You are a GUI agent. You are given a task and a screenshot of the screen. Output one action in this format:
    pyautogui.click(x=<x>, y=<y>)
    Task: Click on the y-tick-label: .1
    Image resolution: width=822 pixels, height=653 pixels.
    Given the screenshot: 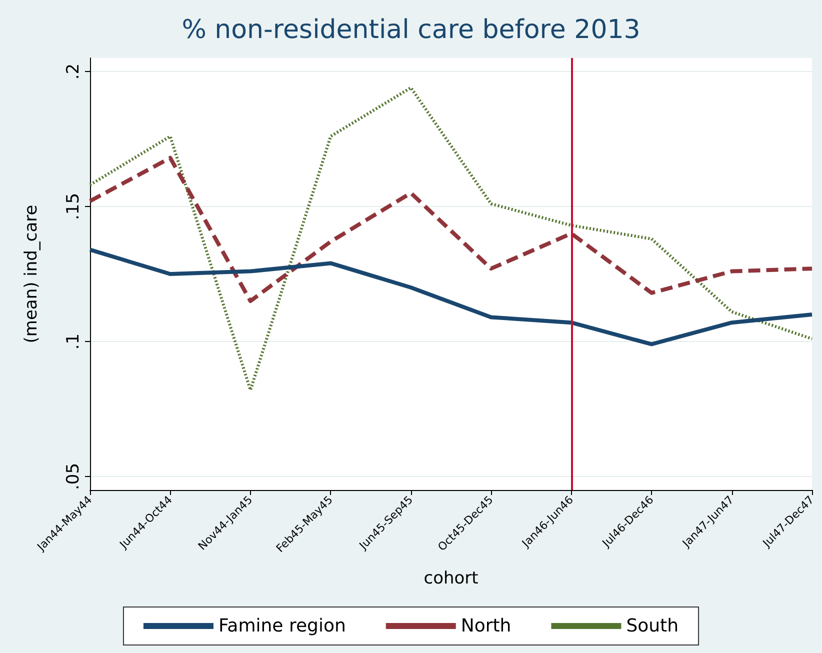 What is the action you would take?
    pyautogui.click(x=74, y=341)
    